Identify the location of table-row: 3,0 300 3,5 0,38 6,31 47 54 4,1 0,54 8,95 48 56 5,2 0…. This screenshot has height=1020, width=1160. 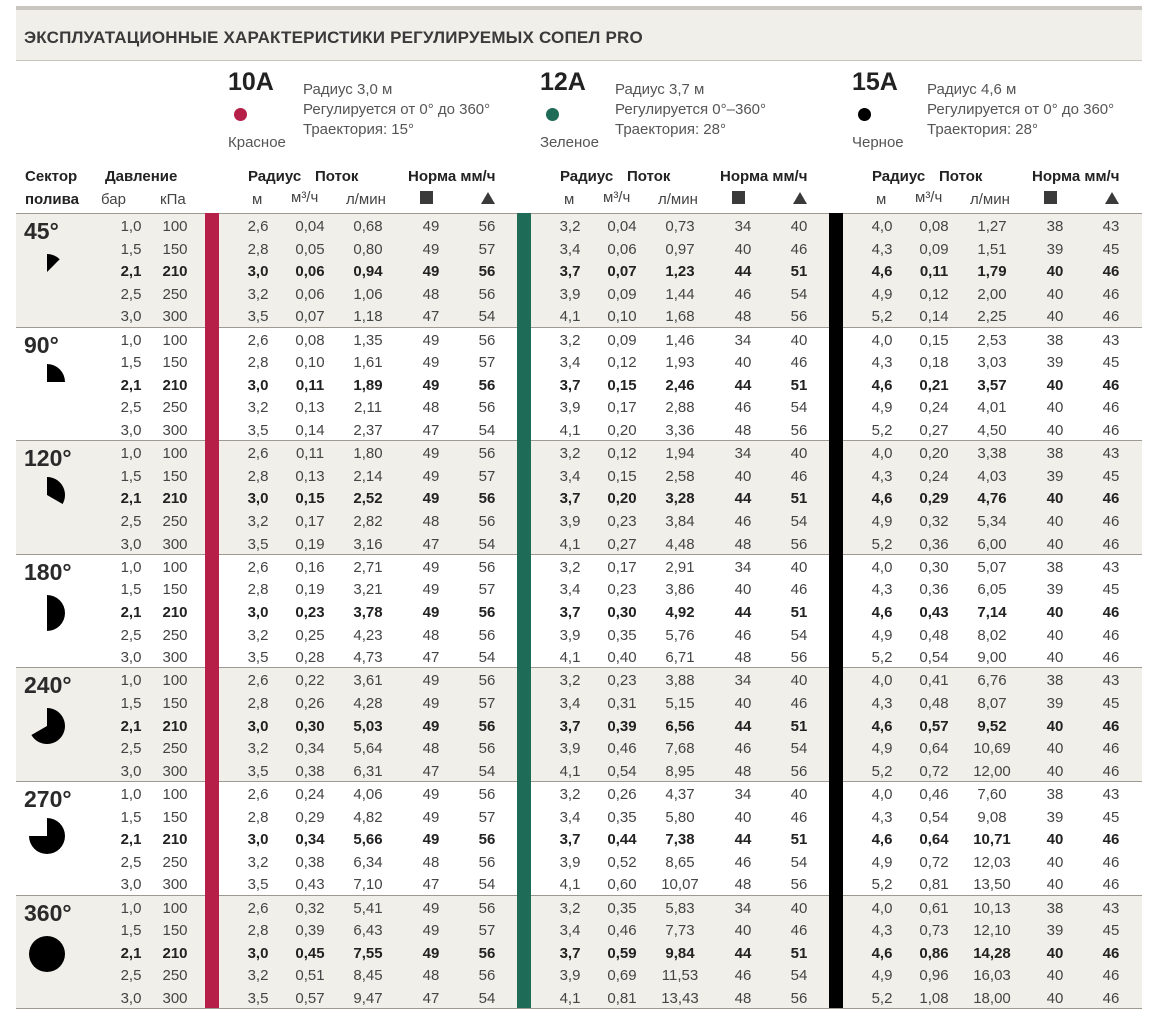
(579, 771).